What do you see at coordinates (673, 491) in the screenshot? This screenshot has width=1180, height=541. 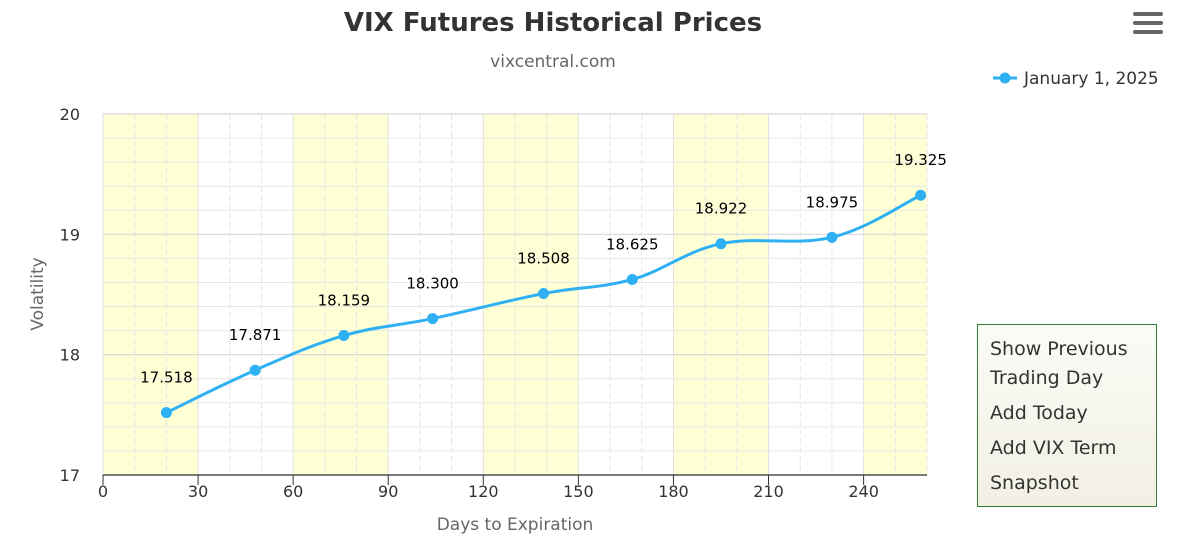 I see `x-tick-label: 180` at bounding box center [673, 491].